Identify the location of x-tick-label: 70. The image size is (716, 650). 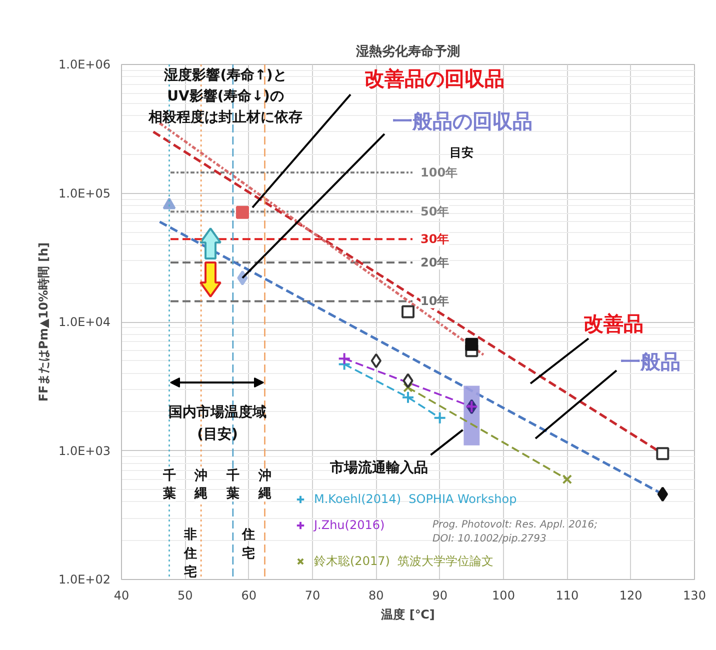
(312, 595).